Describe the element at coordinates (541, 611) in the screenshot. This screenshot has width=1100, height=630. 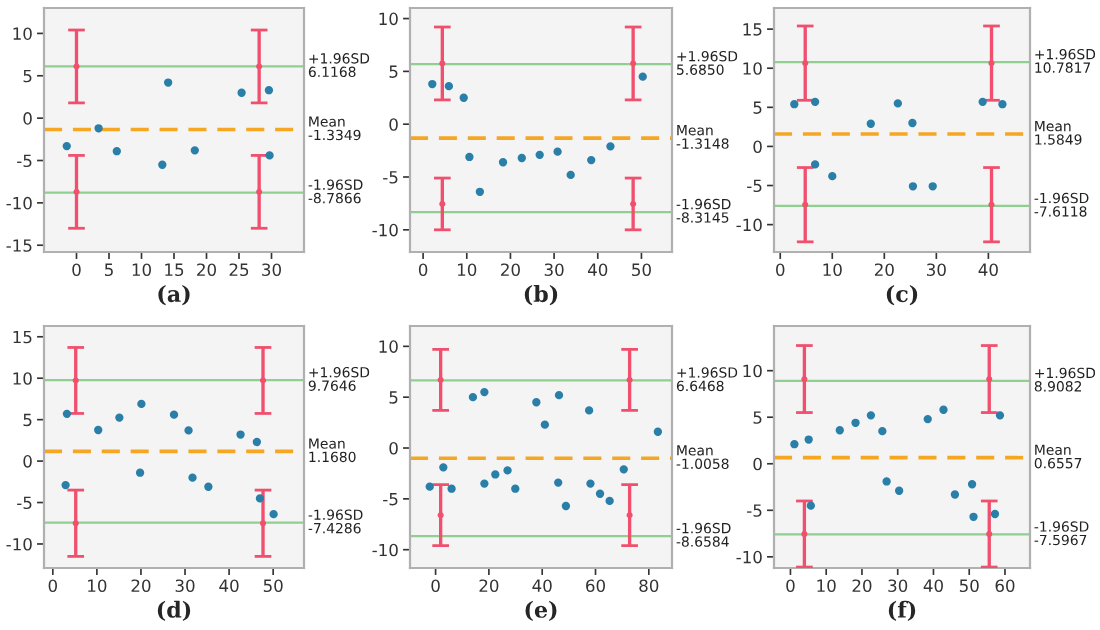
I see `text: (e)` at that location.